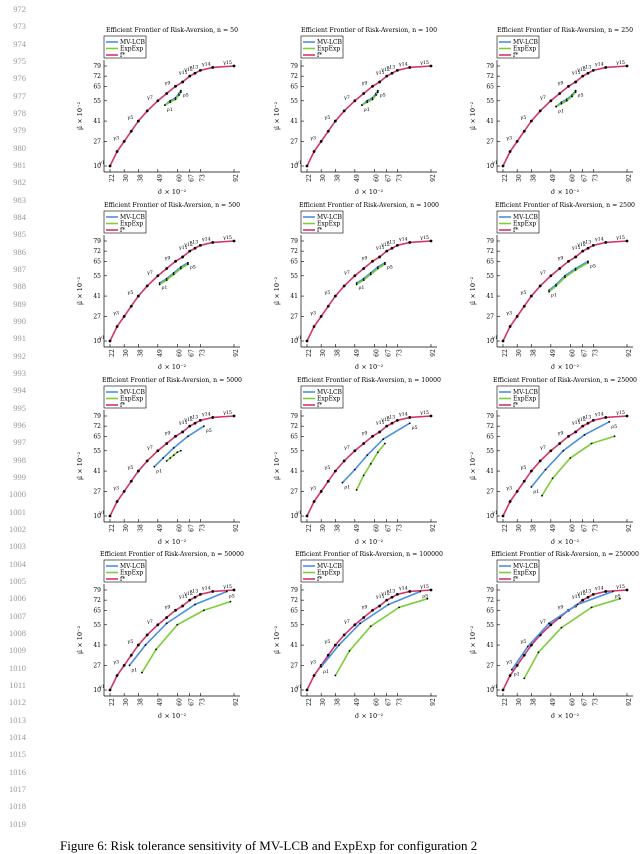 This screenshot has width=640, height=854. I want to click on x-tick-label: 92, so click(433, 178).